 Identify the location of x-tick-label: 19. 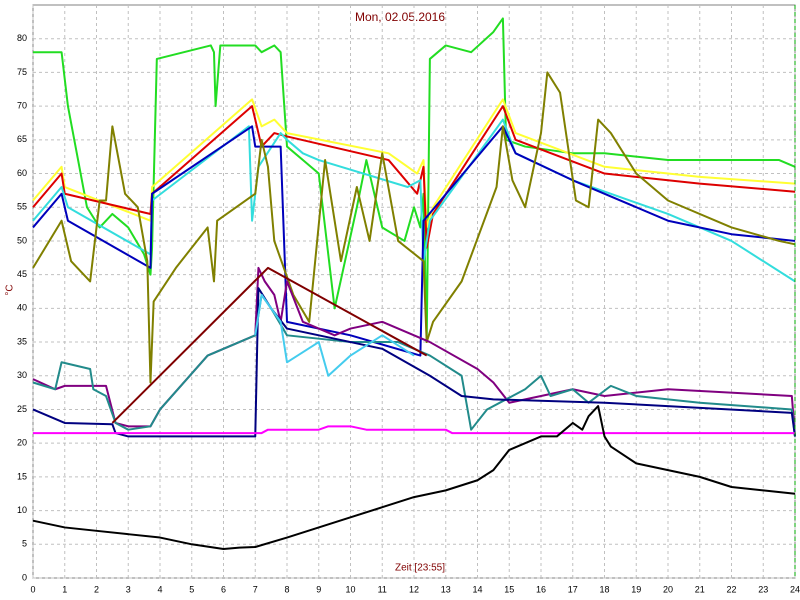
(636, 589).